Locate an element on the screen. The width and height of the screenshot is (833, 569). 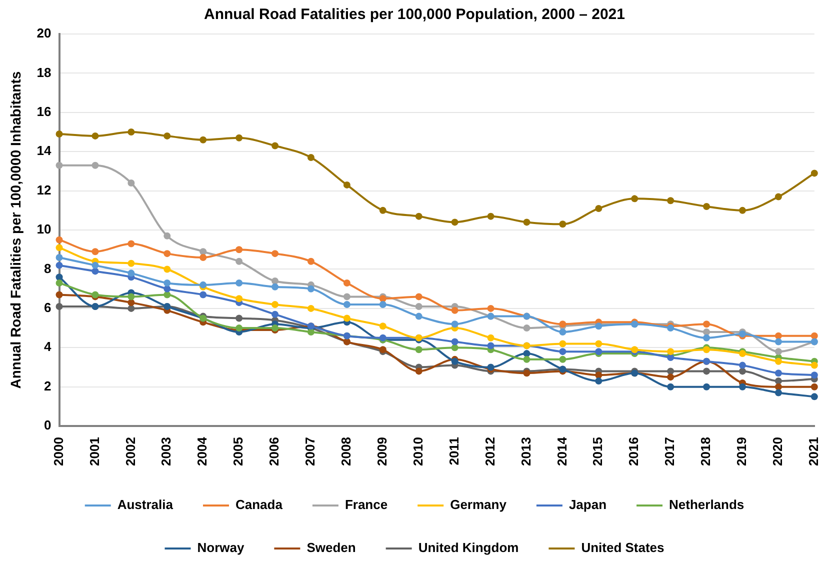
x-tick-label: 2005 is located at coordinates (238, 451).